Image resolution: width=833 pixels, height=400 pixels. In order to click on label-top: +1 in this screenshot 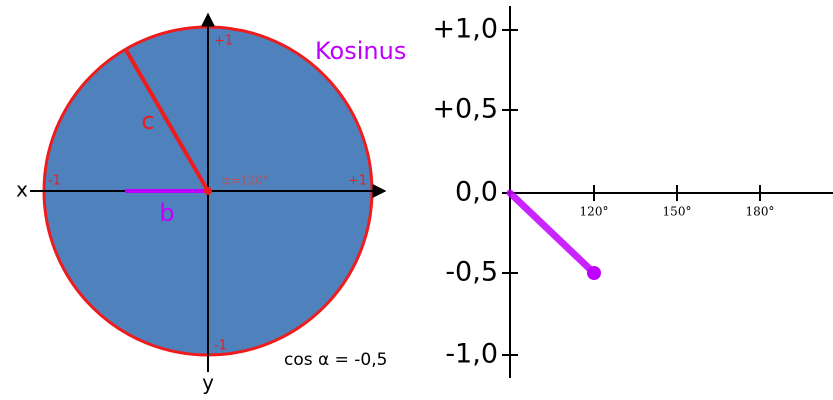, I will do `click(223, 41)`.